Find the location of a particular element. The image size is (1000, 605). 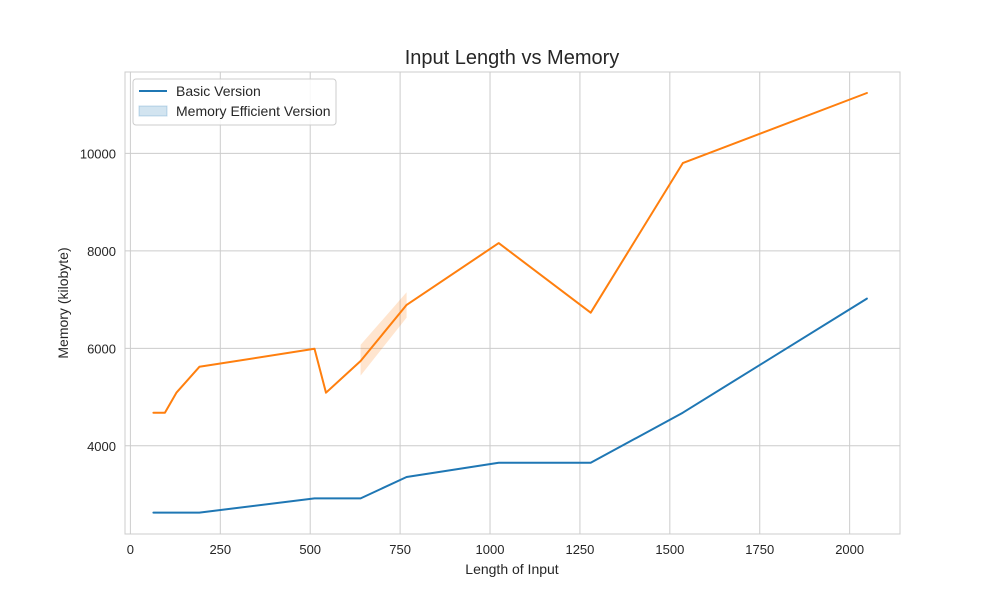

x-tick-label: 250 is located at coordinates (220, 549).